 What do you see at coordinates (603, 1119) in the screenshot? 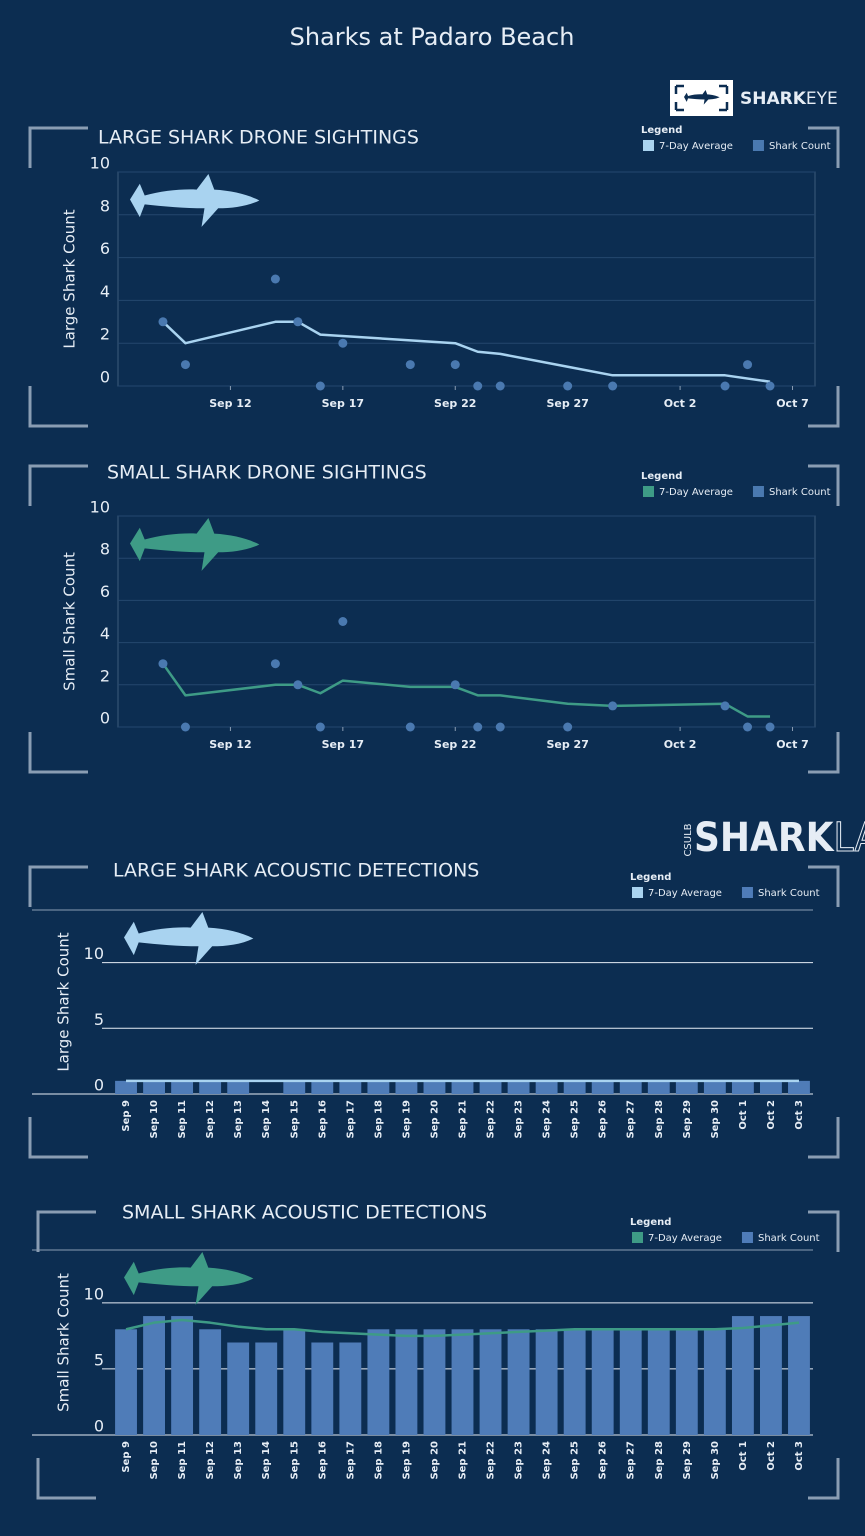
I see `x-tick-label: Sep 26` at bounding box center [603, 1119].